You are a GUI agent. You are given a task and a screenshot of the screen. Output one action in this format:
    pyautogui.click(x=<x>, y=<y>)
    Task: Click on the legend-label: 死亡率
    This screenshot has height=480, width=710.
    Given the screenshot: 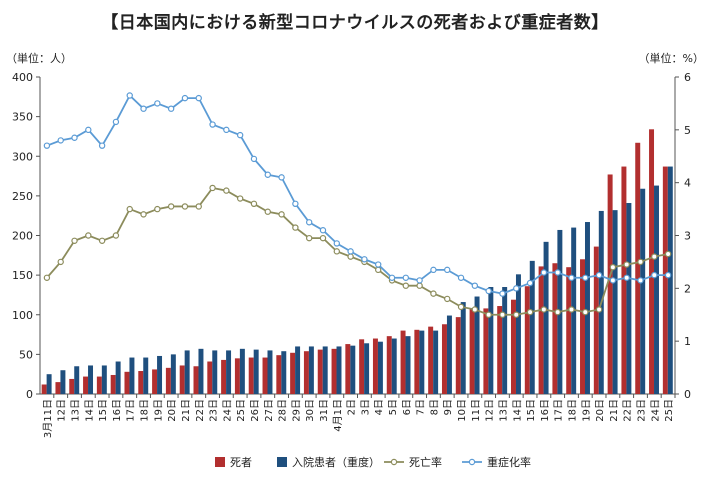 What is the action you would take?
    pyautogui.click(x=425, y=462)
    